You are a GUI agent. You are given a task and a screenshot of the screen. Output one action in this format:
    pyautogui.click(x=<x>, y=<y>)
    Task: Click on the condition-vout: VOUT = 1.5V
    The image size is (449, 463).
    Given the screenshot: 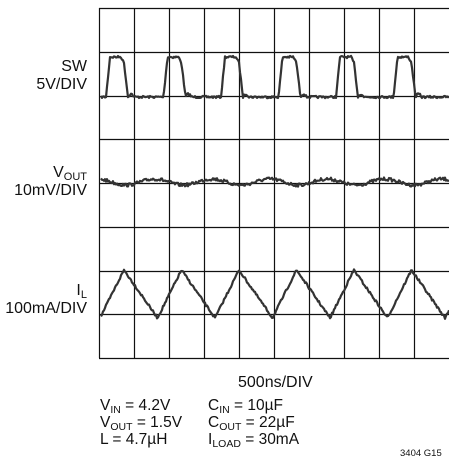 What is the action you would take?
    pyautogui.click(x=141, y=423)
    